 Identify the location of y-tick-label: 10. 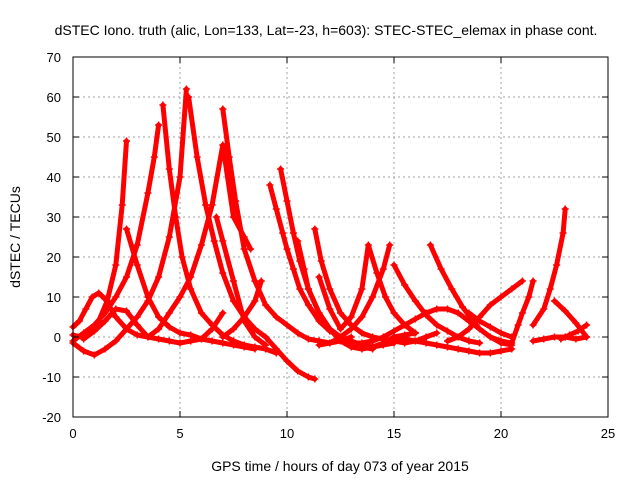
(54, 297).